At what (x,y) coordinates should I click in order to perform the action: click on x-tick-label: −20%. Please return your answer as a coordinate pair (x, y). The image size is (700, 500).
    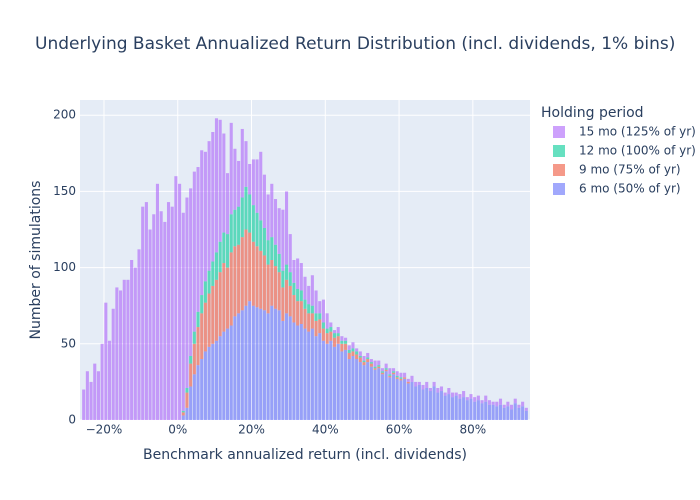
    Looking at the image, I should click on (104, 430).